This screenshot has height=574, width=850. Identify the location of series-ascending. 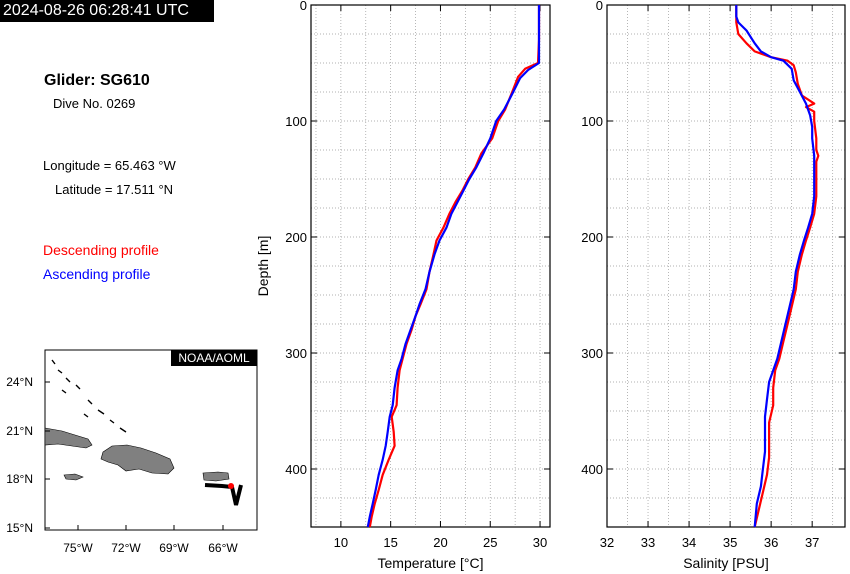
(775, 266).